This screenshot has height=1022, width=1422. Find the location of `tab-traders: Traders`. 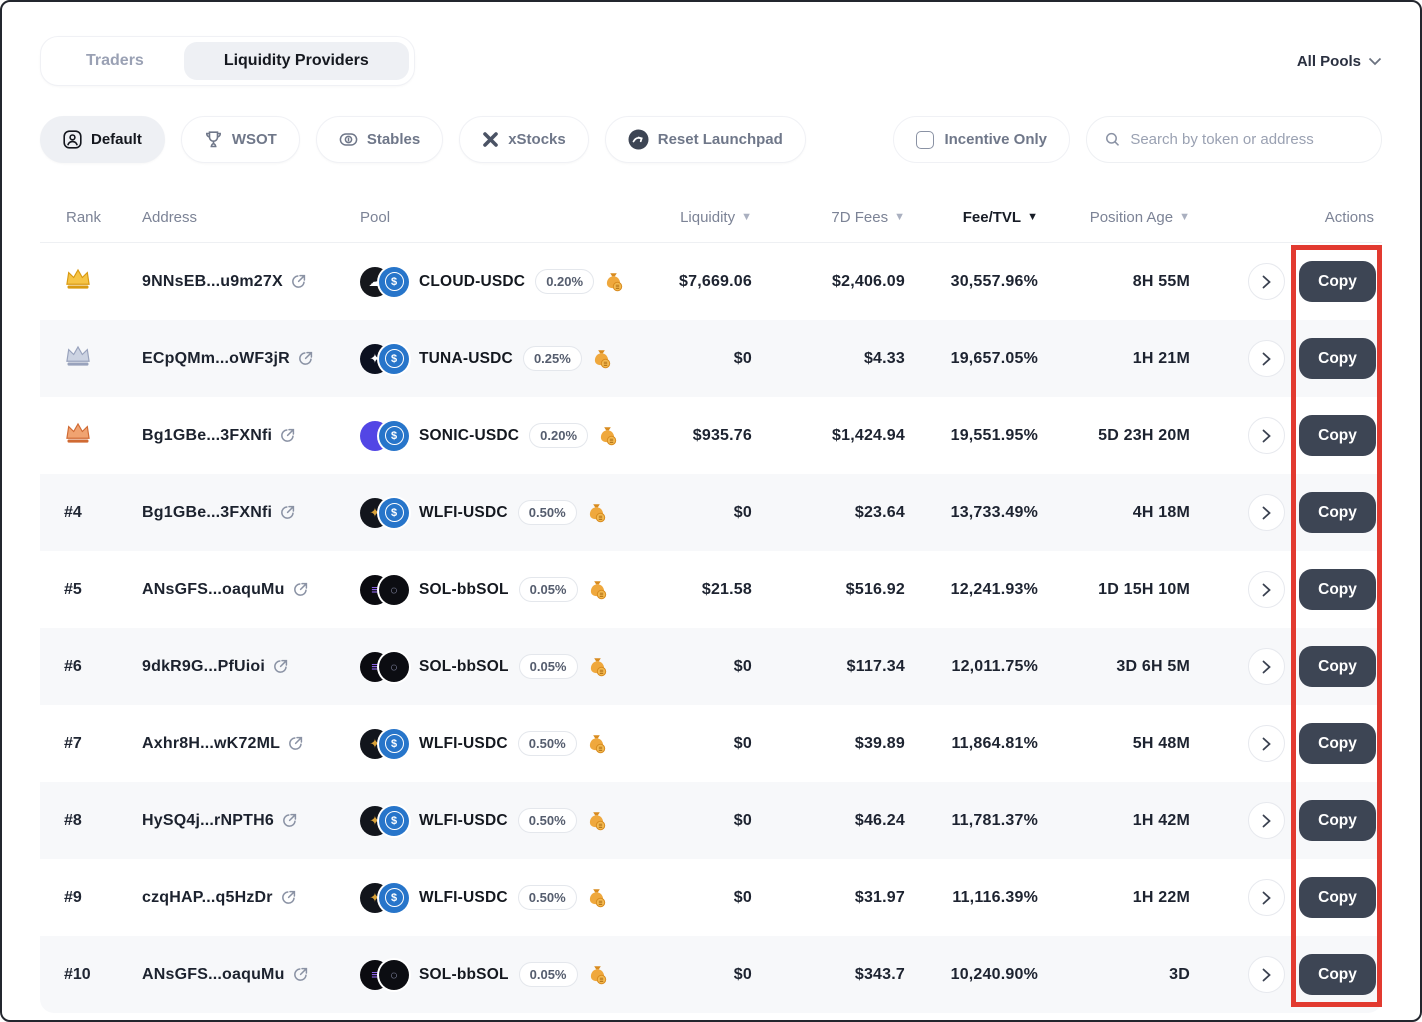

tab-traders: Traders is located at coordinates (115, 60).